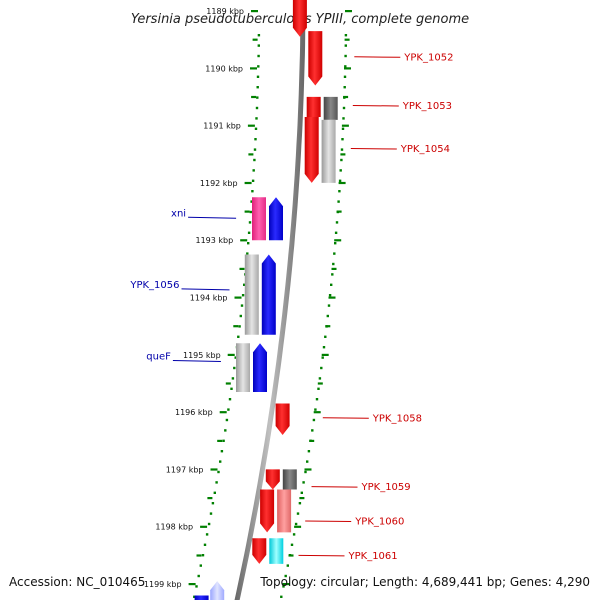 This screenshot has height=600, width=600. What do you see at coordinates (427, 106) in the screenshot?
I see `gene-label-ypk_1053: YPK_1053` at bounding box center [427, 106].